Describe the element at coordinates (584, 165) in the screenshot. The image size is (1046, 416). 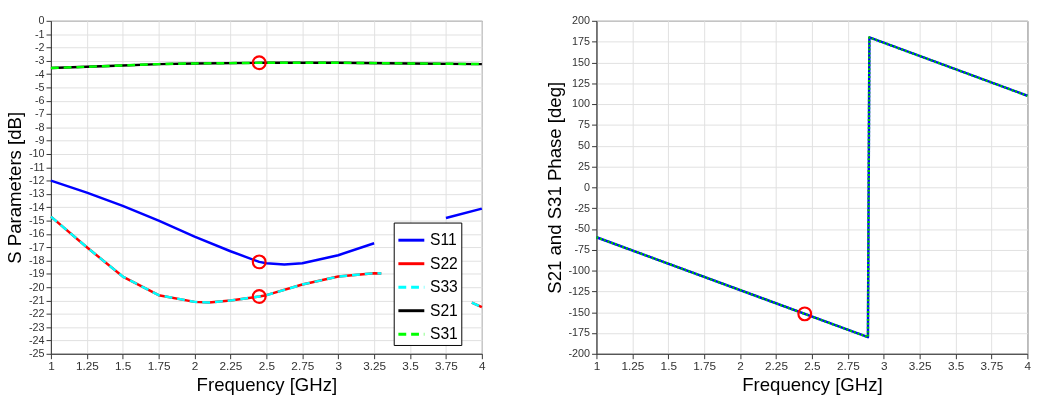
I see `y-tick-label: 25` at that location.